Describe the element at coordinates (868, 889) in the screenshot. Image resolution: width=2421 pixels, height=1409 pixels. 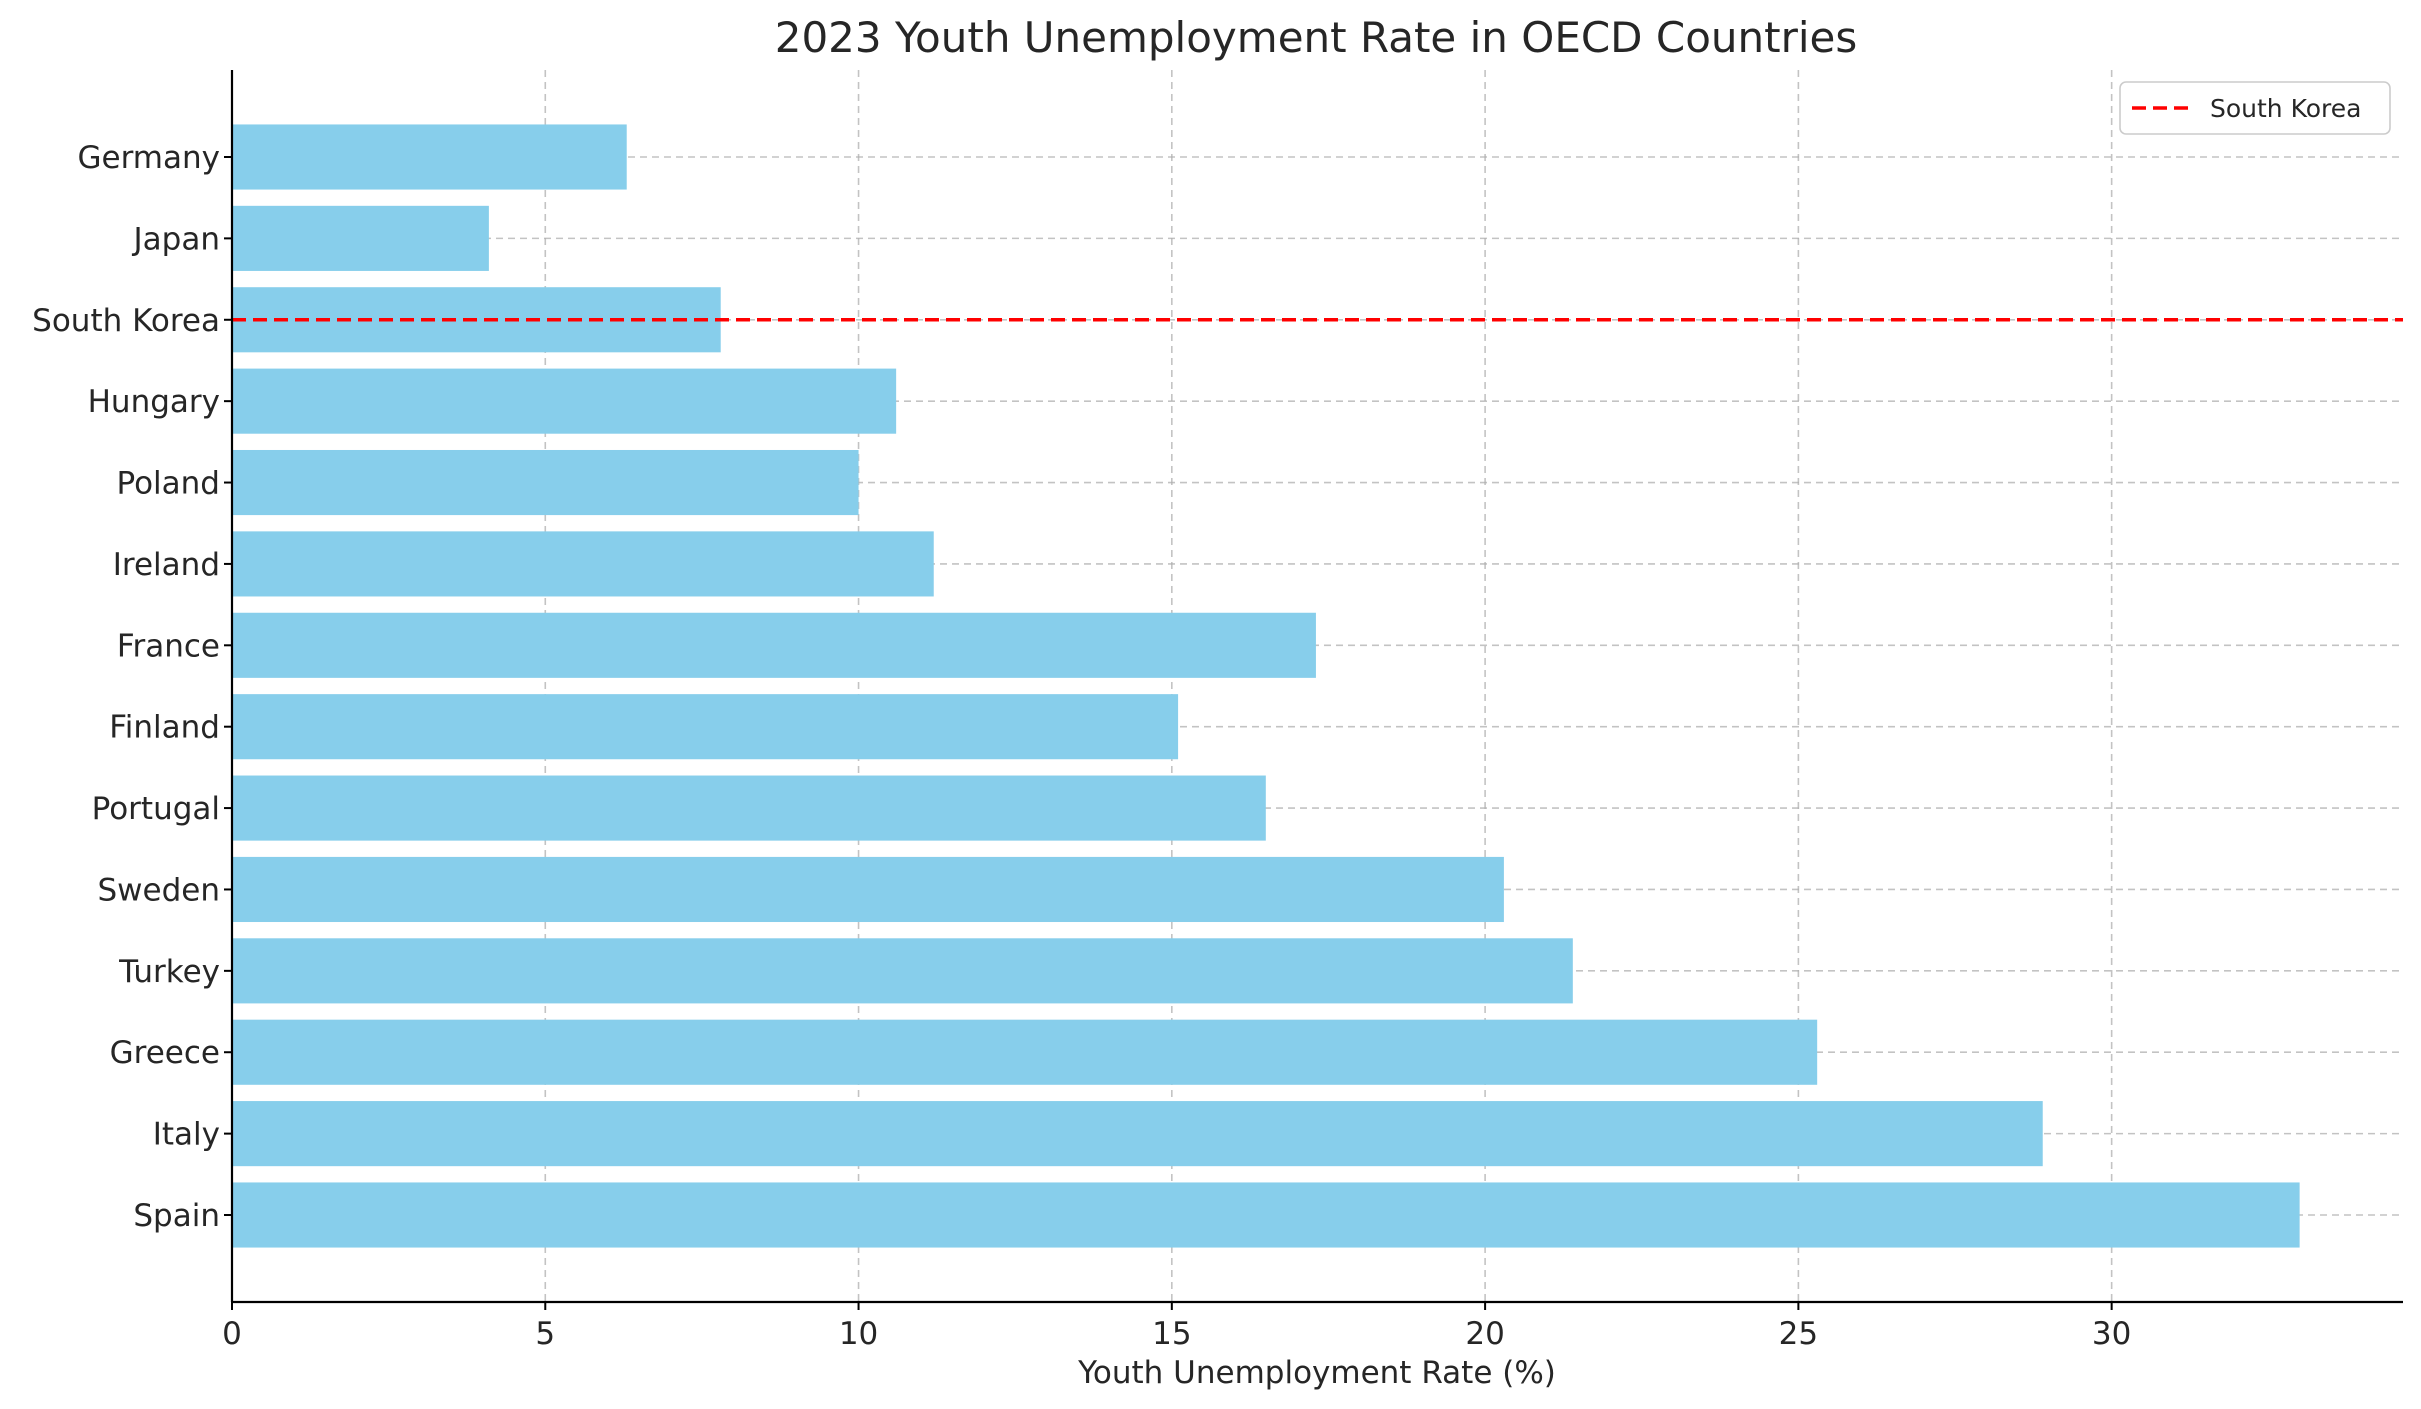
I see `bar-sweden` at that location.